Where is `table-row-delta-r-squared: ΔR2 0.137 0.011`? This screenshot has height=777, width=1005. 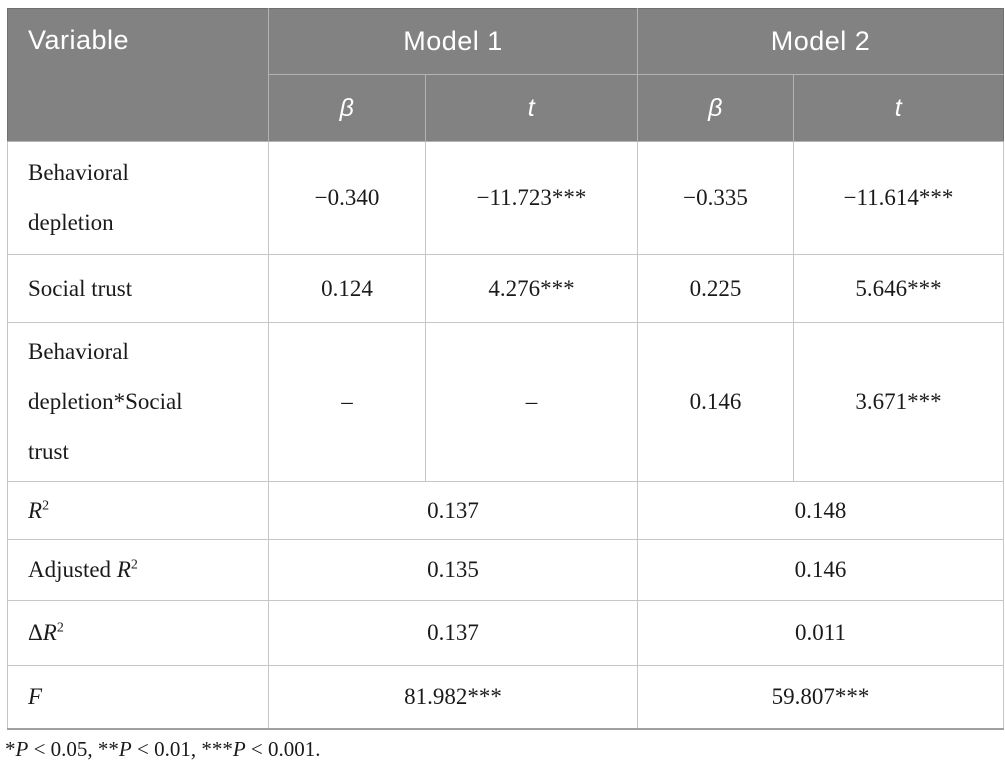
table-row-delta-r-squared: ΔR2 0.137 0.011 is located at coordinates (505, 633).